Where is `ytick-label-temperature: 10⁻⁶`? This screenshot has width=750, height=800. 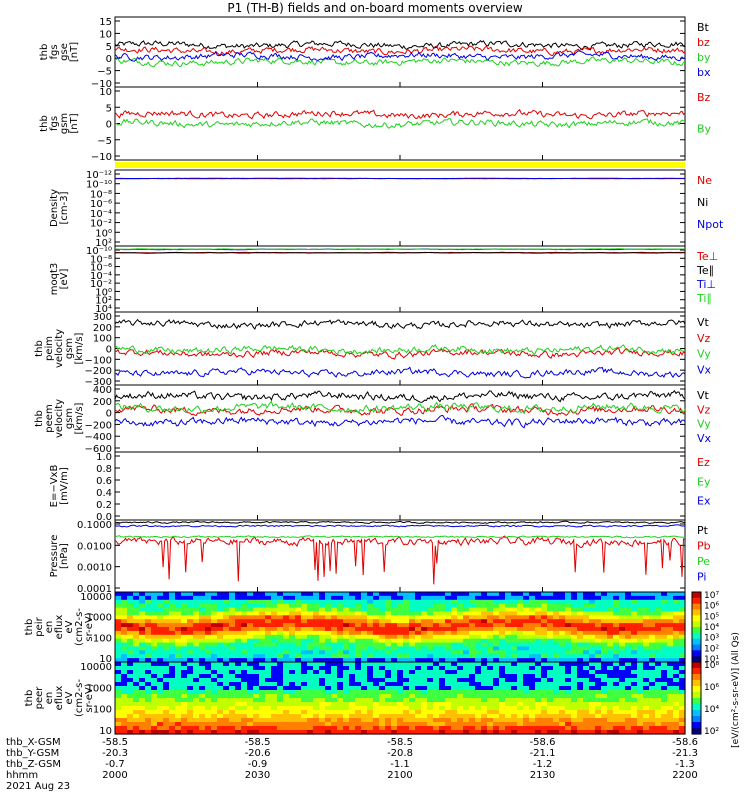
ytick-label-temperature: 10⁻⁶ is located at coordinates (101, 268).